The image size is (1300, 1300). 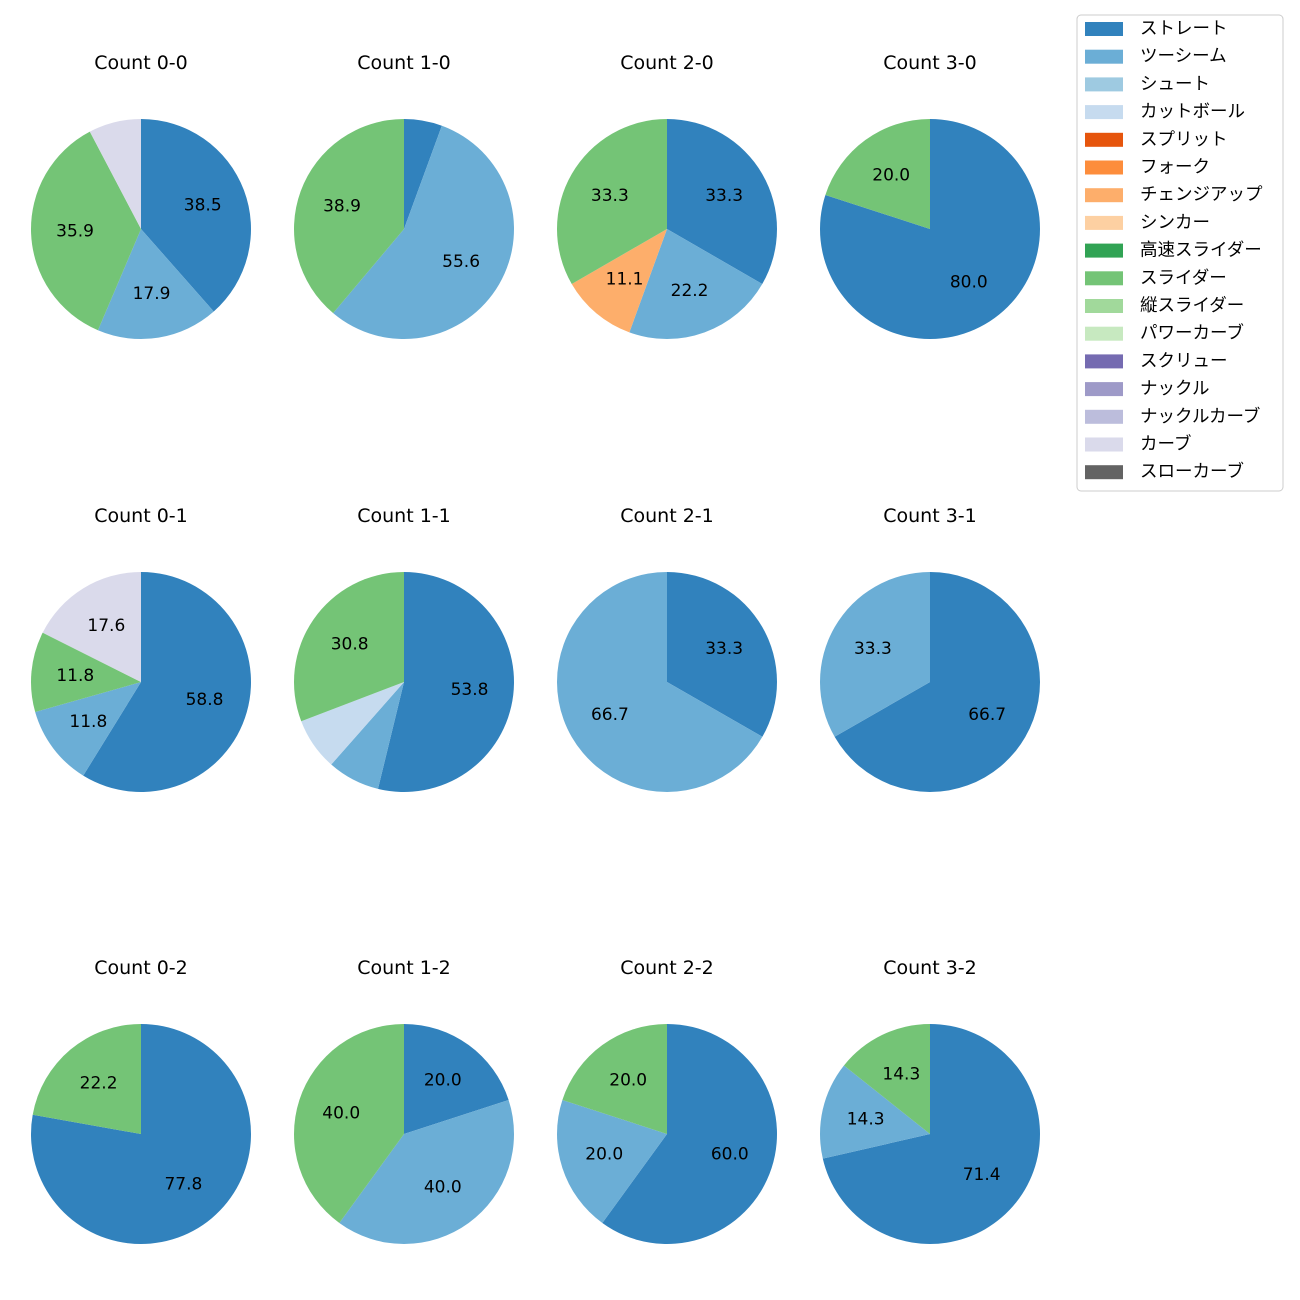 I want to click on slice-label: 17.9, so click(x=152, y=294).